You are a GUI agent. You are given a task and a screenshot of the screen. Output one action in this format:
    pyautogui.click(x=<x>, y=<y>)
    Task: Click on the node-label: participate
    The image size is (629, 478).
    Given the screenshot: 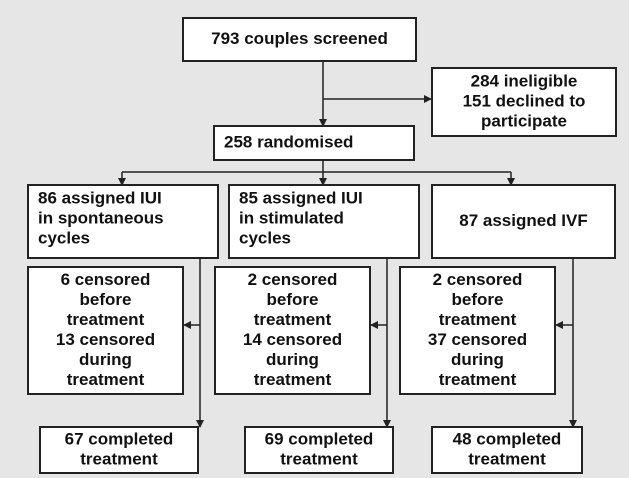 What is the action you would take?
    pyautogui.click(x=524, y=120)
    